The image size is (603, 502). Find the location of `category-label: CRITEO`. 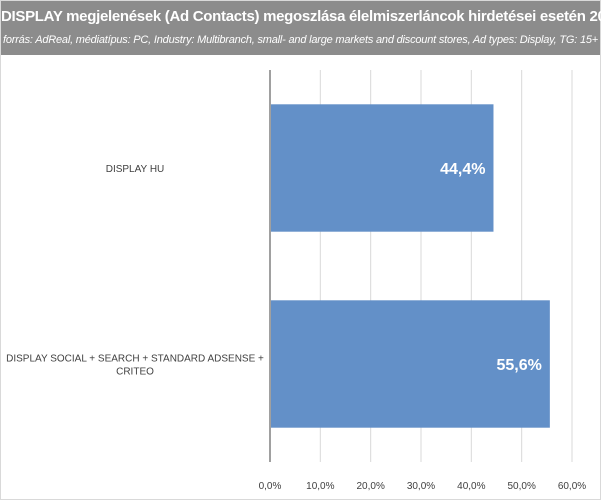

category-label: CRITEO is located at coordinates (135, 372).